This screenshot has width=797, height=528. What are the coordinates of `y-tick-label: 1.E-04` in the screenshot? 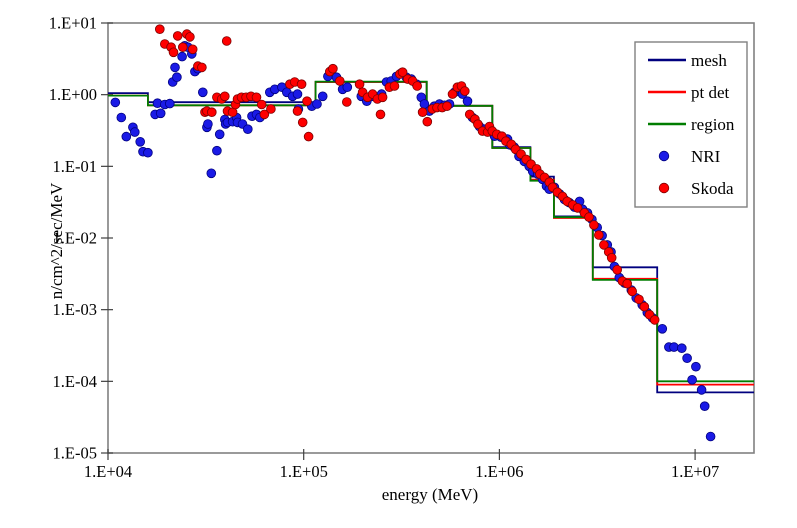 It's located at (75, 381).